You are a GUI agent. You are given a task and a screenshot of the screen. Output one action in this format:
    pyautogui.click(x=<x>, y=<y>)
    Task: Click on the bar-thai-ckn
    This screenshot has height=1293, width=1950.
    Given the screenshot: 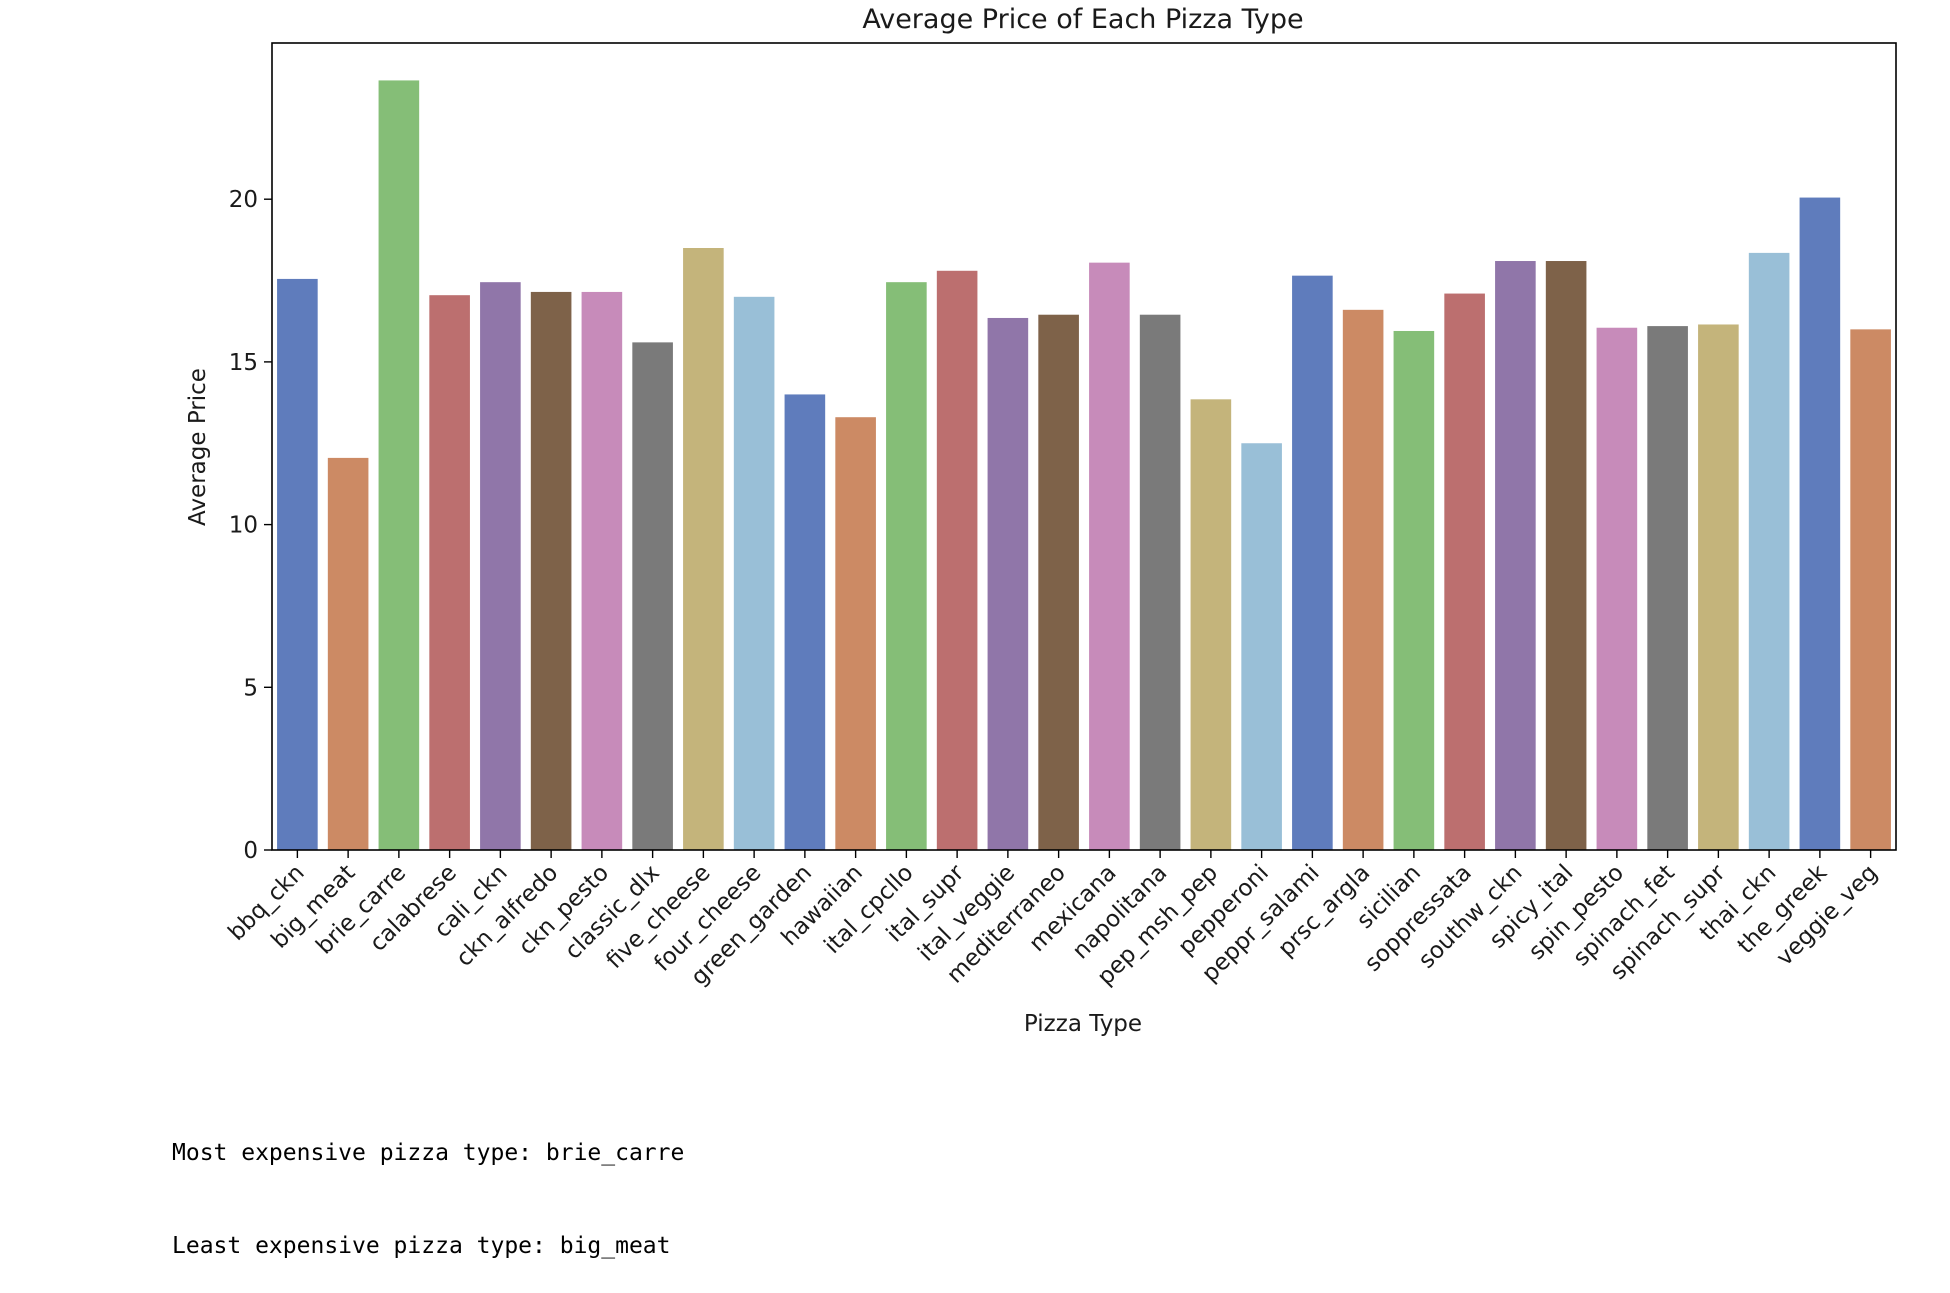 What is the action you would take?
    pyautogui.click(x=1769, y=551)
    